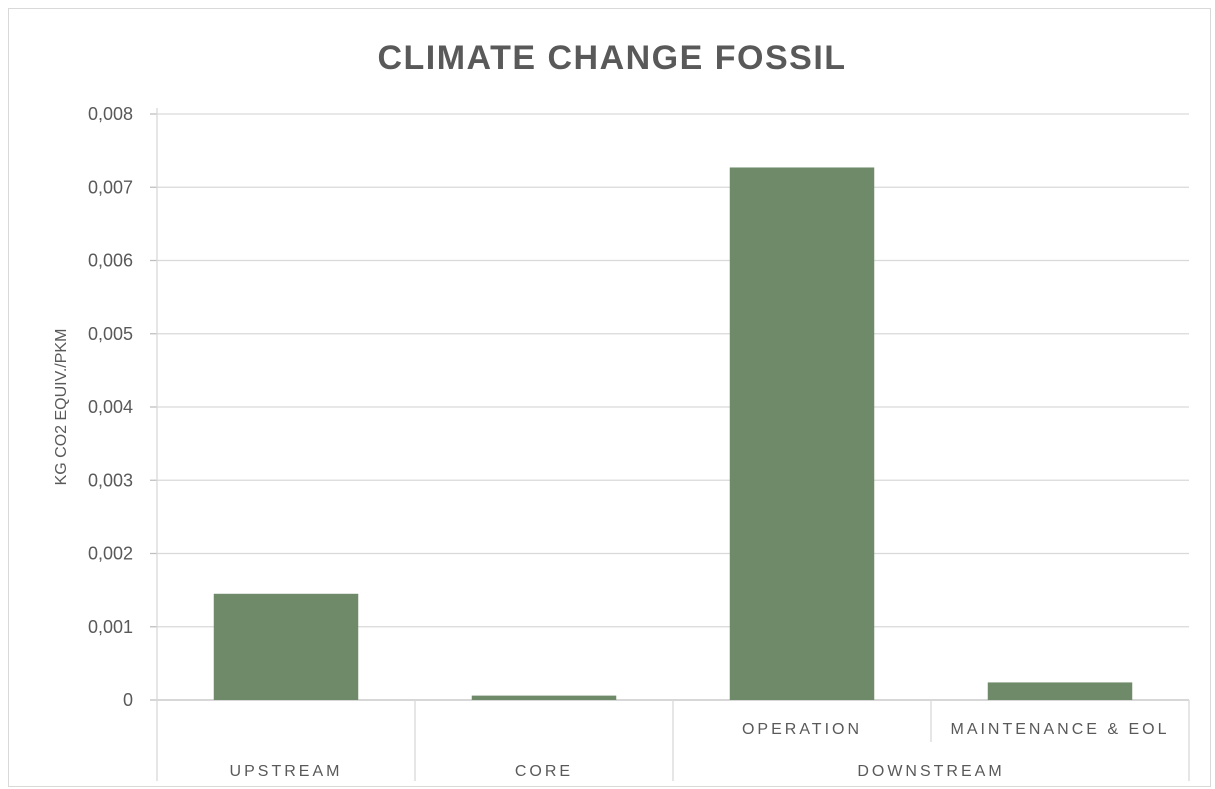 Image resolution: width=1215 pixels, height=789 pixels. What do you see at coordinates (110, 554) in the screenshot?
I see `y-tick-label: 0,002` at bounding box center [110, 554].